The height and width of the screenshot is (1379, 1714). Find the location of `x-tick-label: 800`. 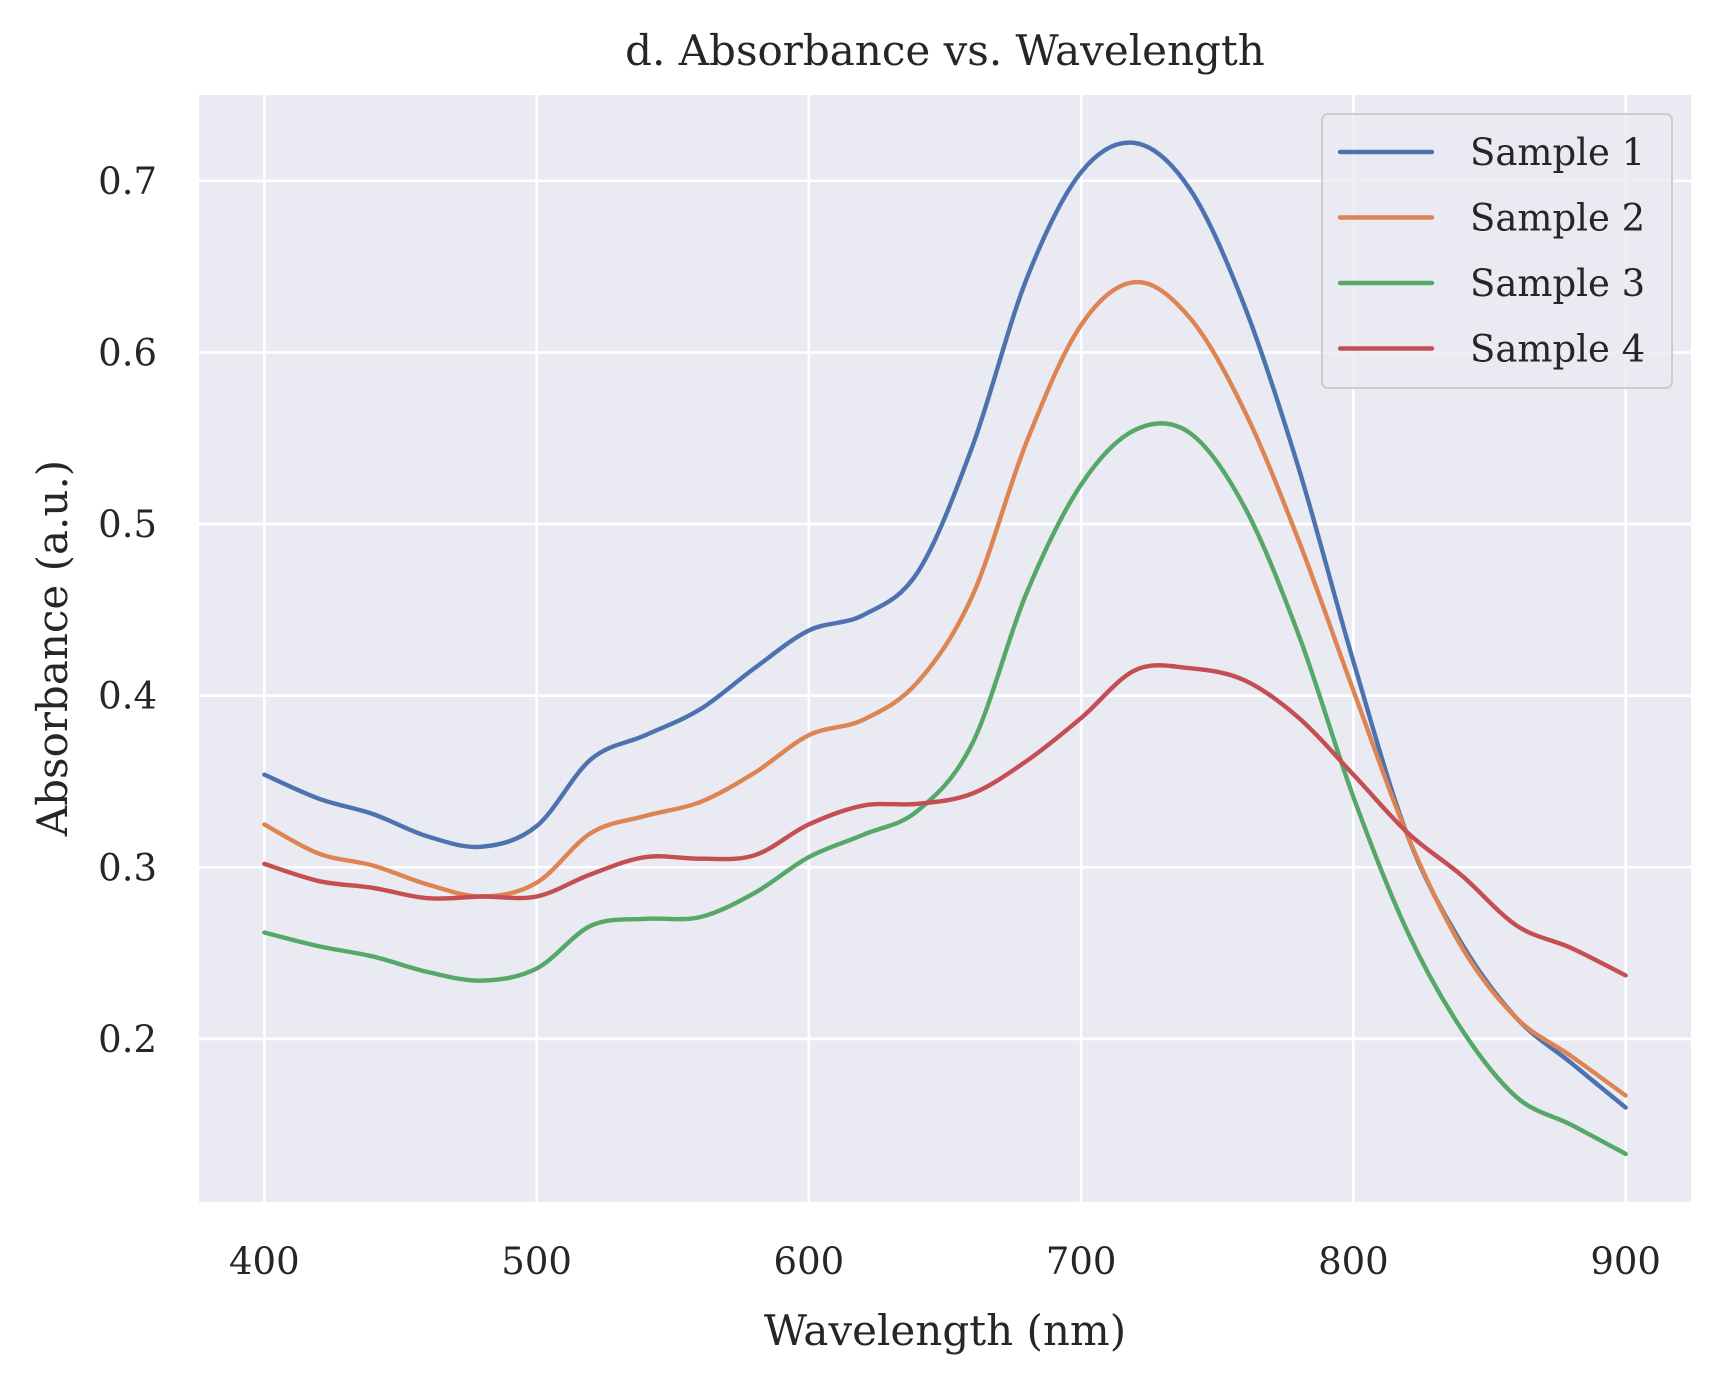

x-tick-label: 800 is located at coordinates (1353, 1261).